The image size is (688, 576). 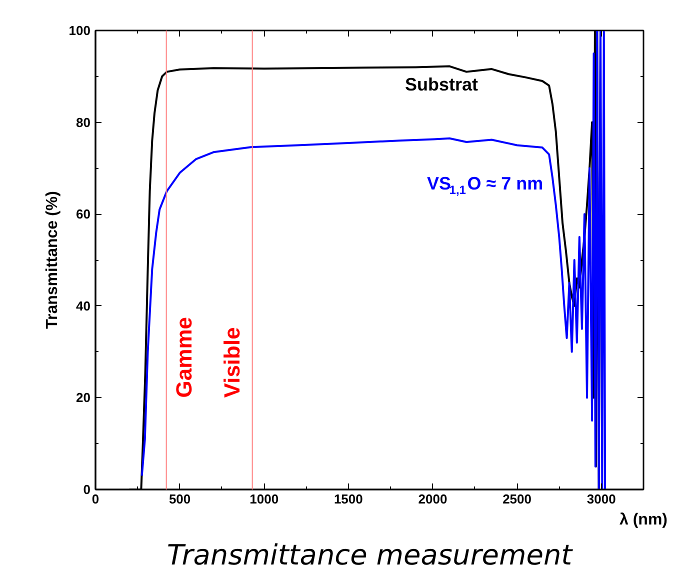 I want to click on y-tick-label: 20, so click(x=83, y=398).